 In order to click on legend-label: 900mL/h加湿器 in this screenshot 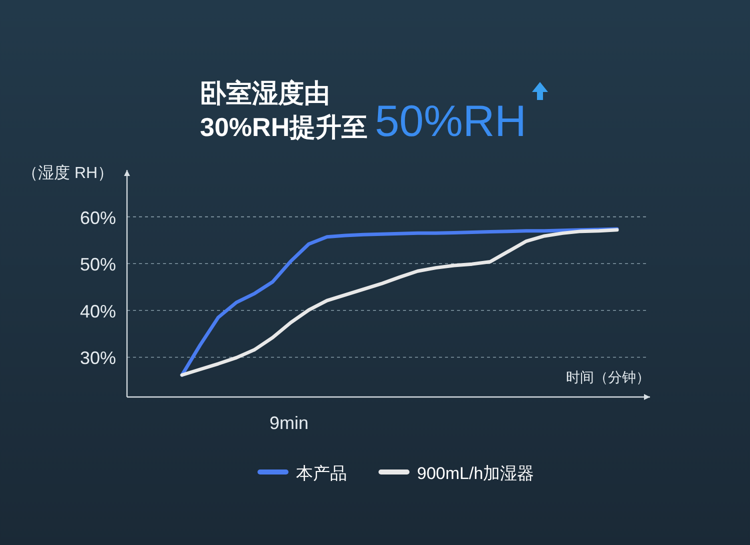, I will do `click(475, 473)`.